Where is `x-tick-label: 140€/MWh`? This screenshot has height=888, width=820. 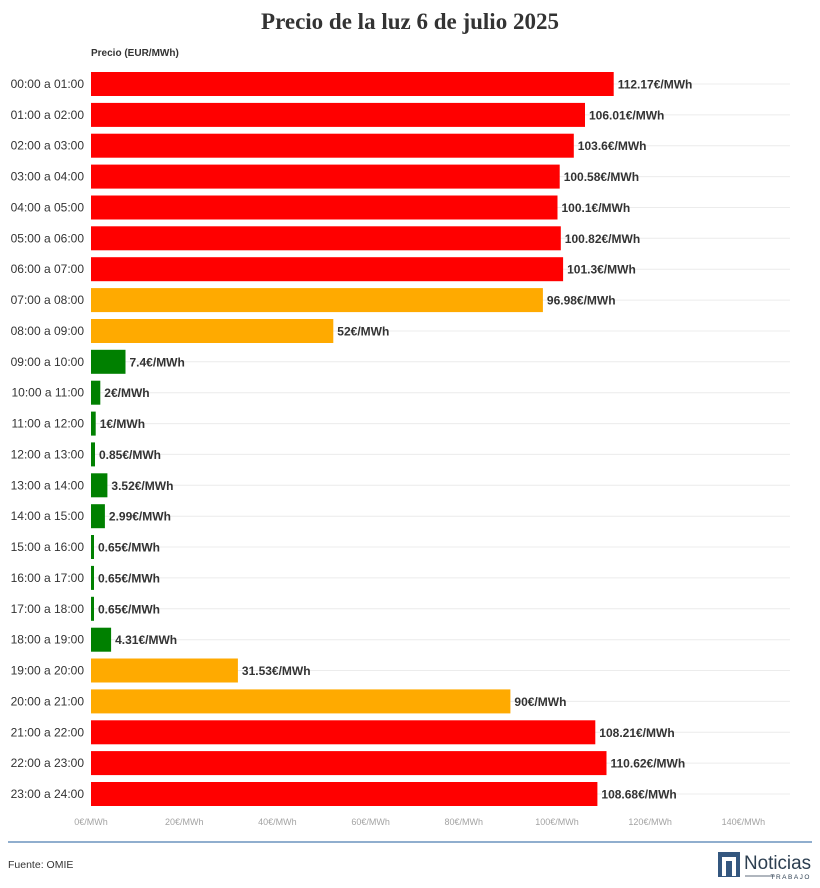 x-tick-label: 140€/MWh is located at coordinates (744, 822).